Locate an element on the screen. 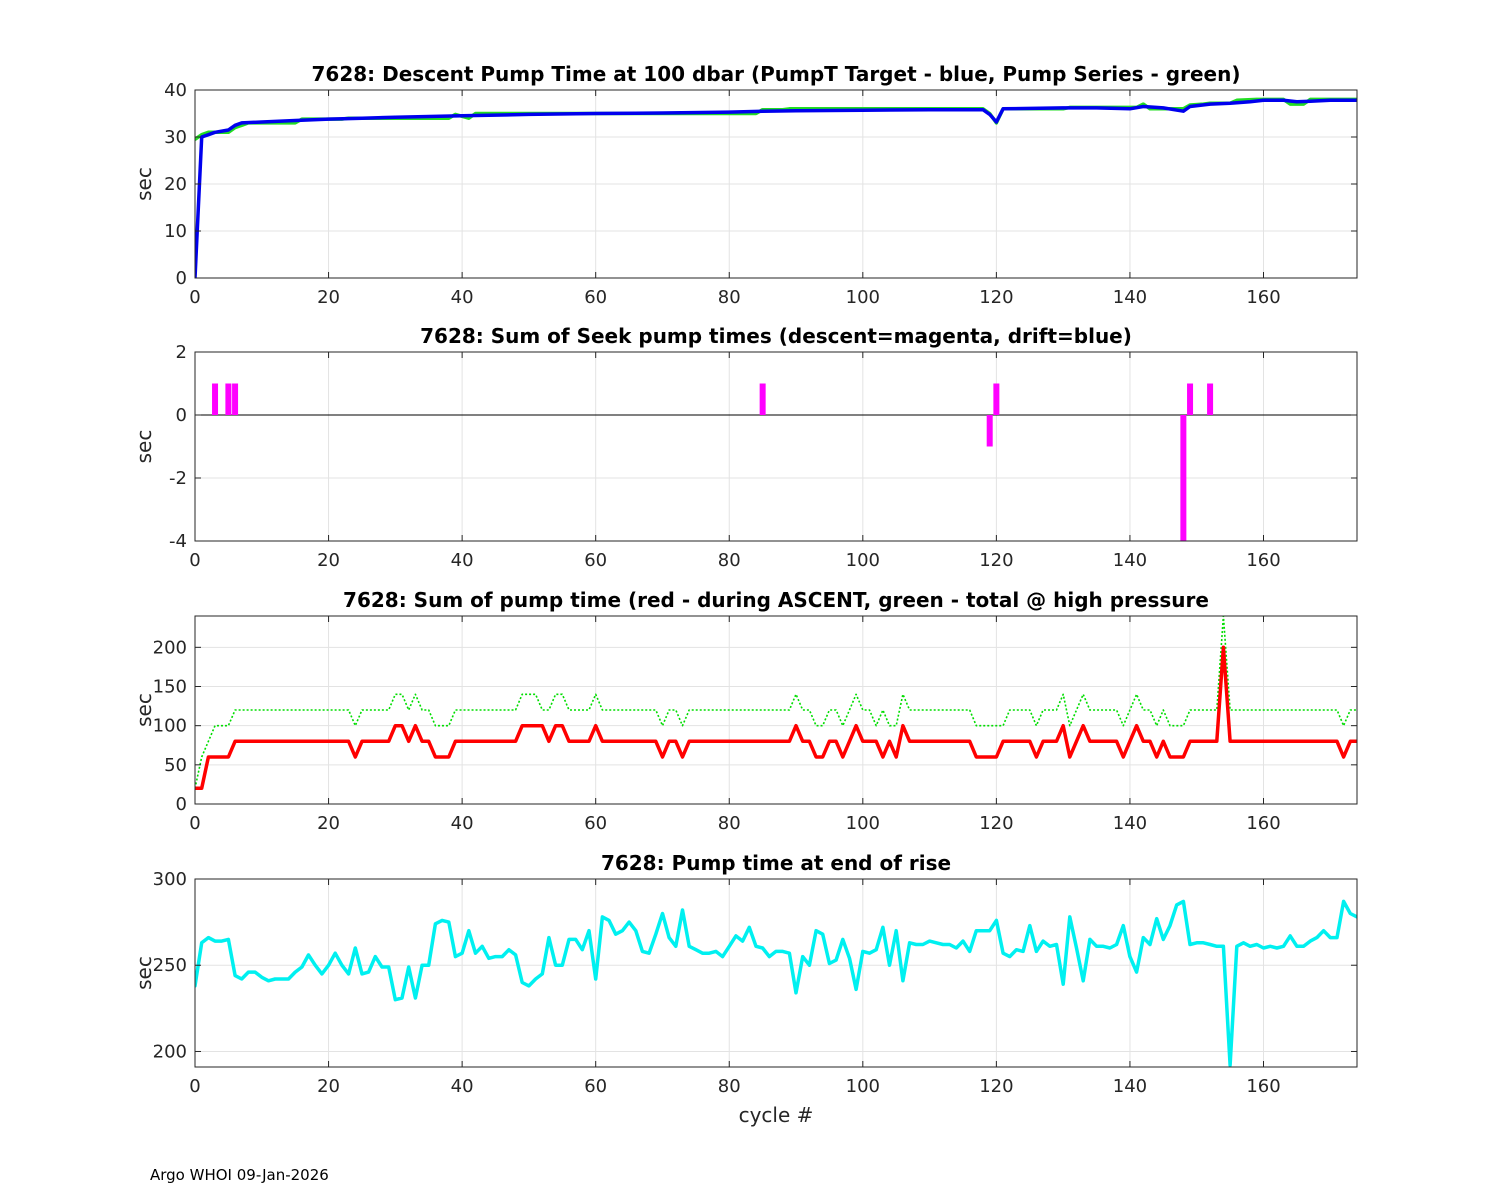 This screenshot has width=1500, height=1200. y-tick-label: -2 is located at coordinates (178, 478).